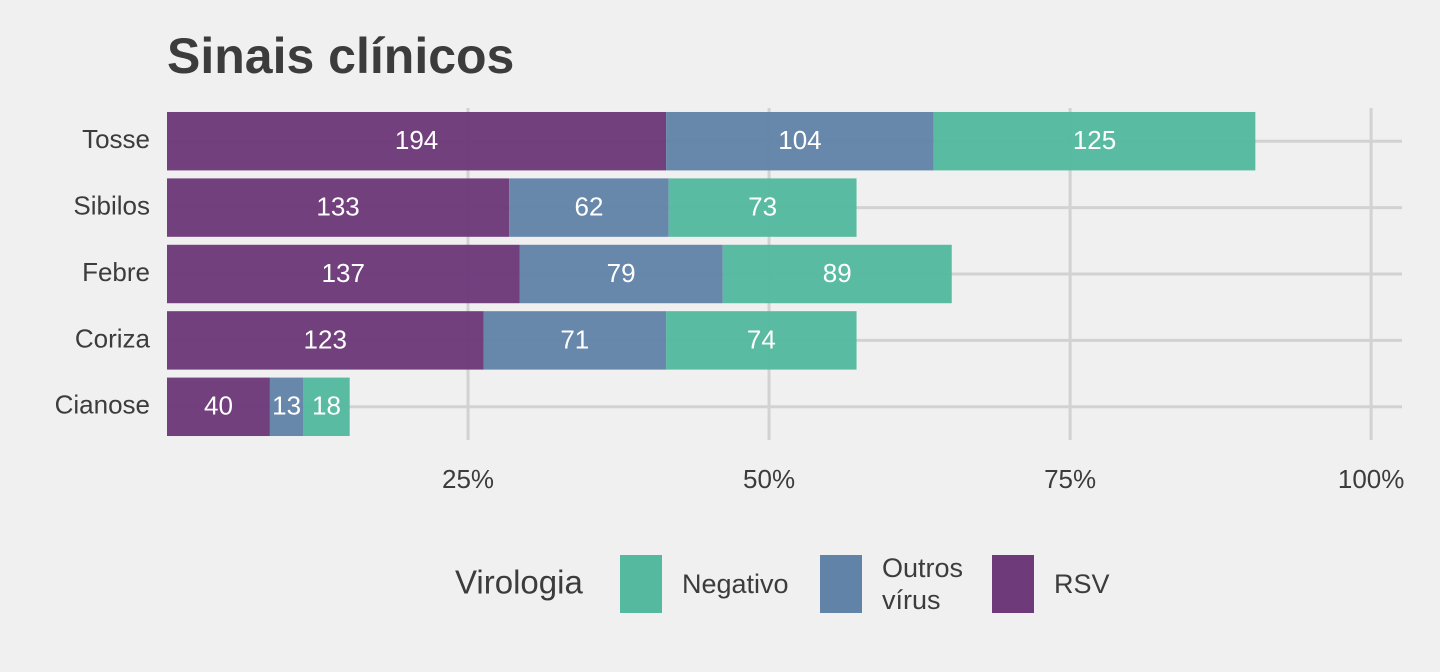  What do you see at coordinates (1082, 584) in the screenshot?
I see `legend-label: RSV` at bounding box center [1082, 584].